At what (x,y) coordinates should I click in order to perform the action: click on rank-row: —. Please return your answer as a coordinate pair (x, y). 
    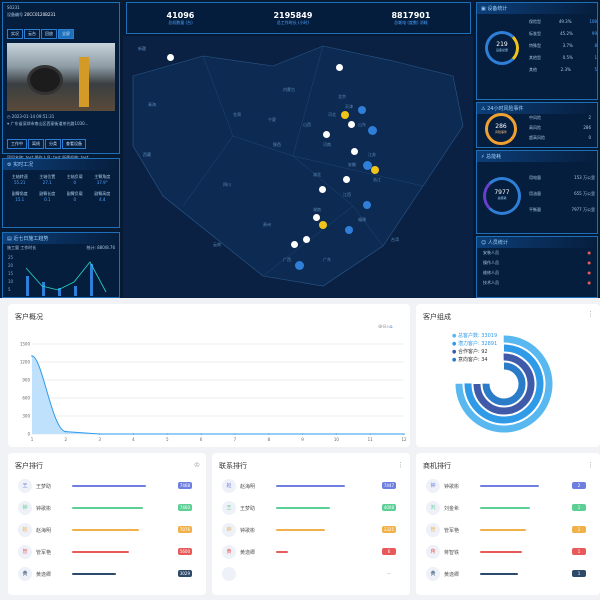
    Looking at the image, I should click on (311, 575).